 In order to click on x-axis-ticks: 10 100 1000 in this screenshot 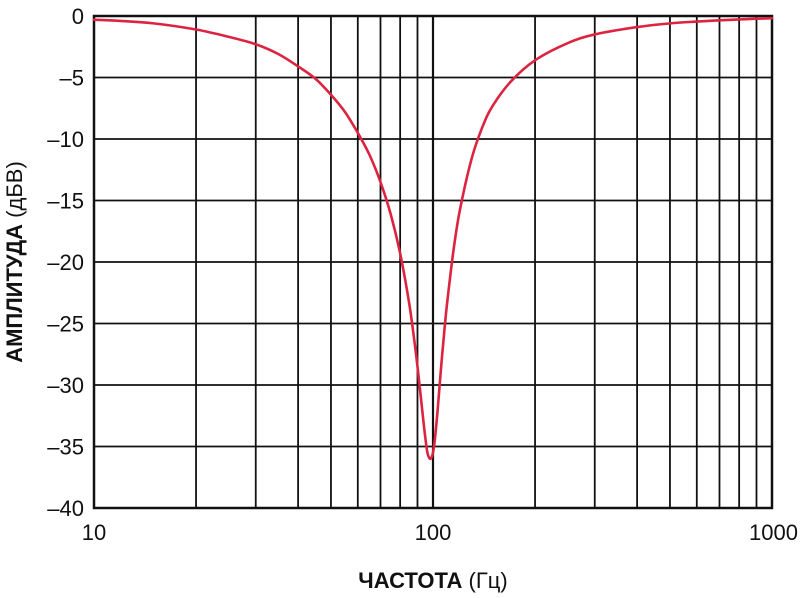, I will do `click(440, 532)`.